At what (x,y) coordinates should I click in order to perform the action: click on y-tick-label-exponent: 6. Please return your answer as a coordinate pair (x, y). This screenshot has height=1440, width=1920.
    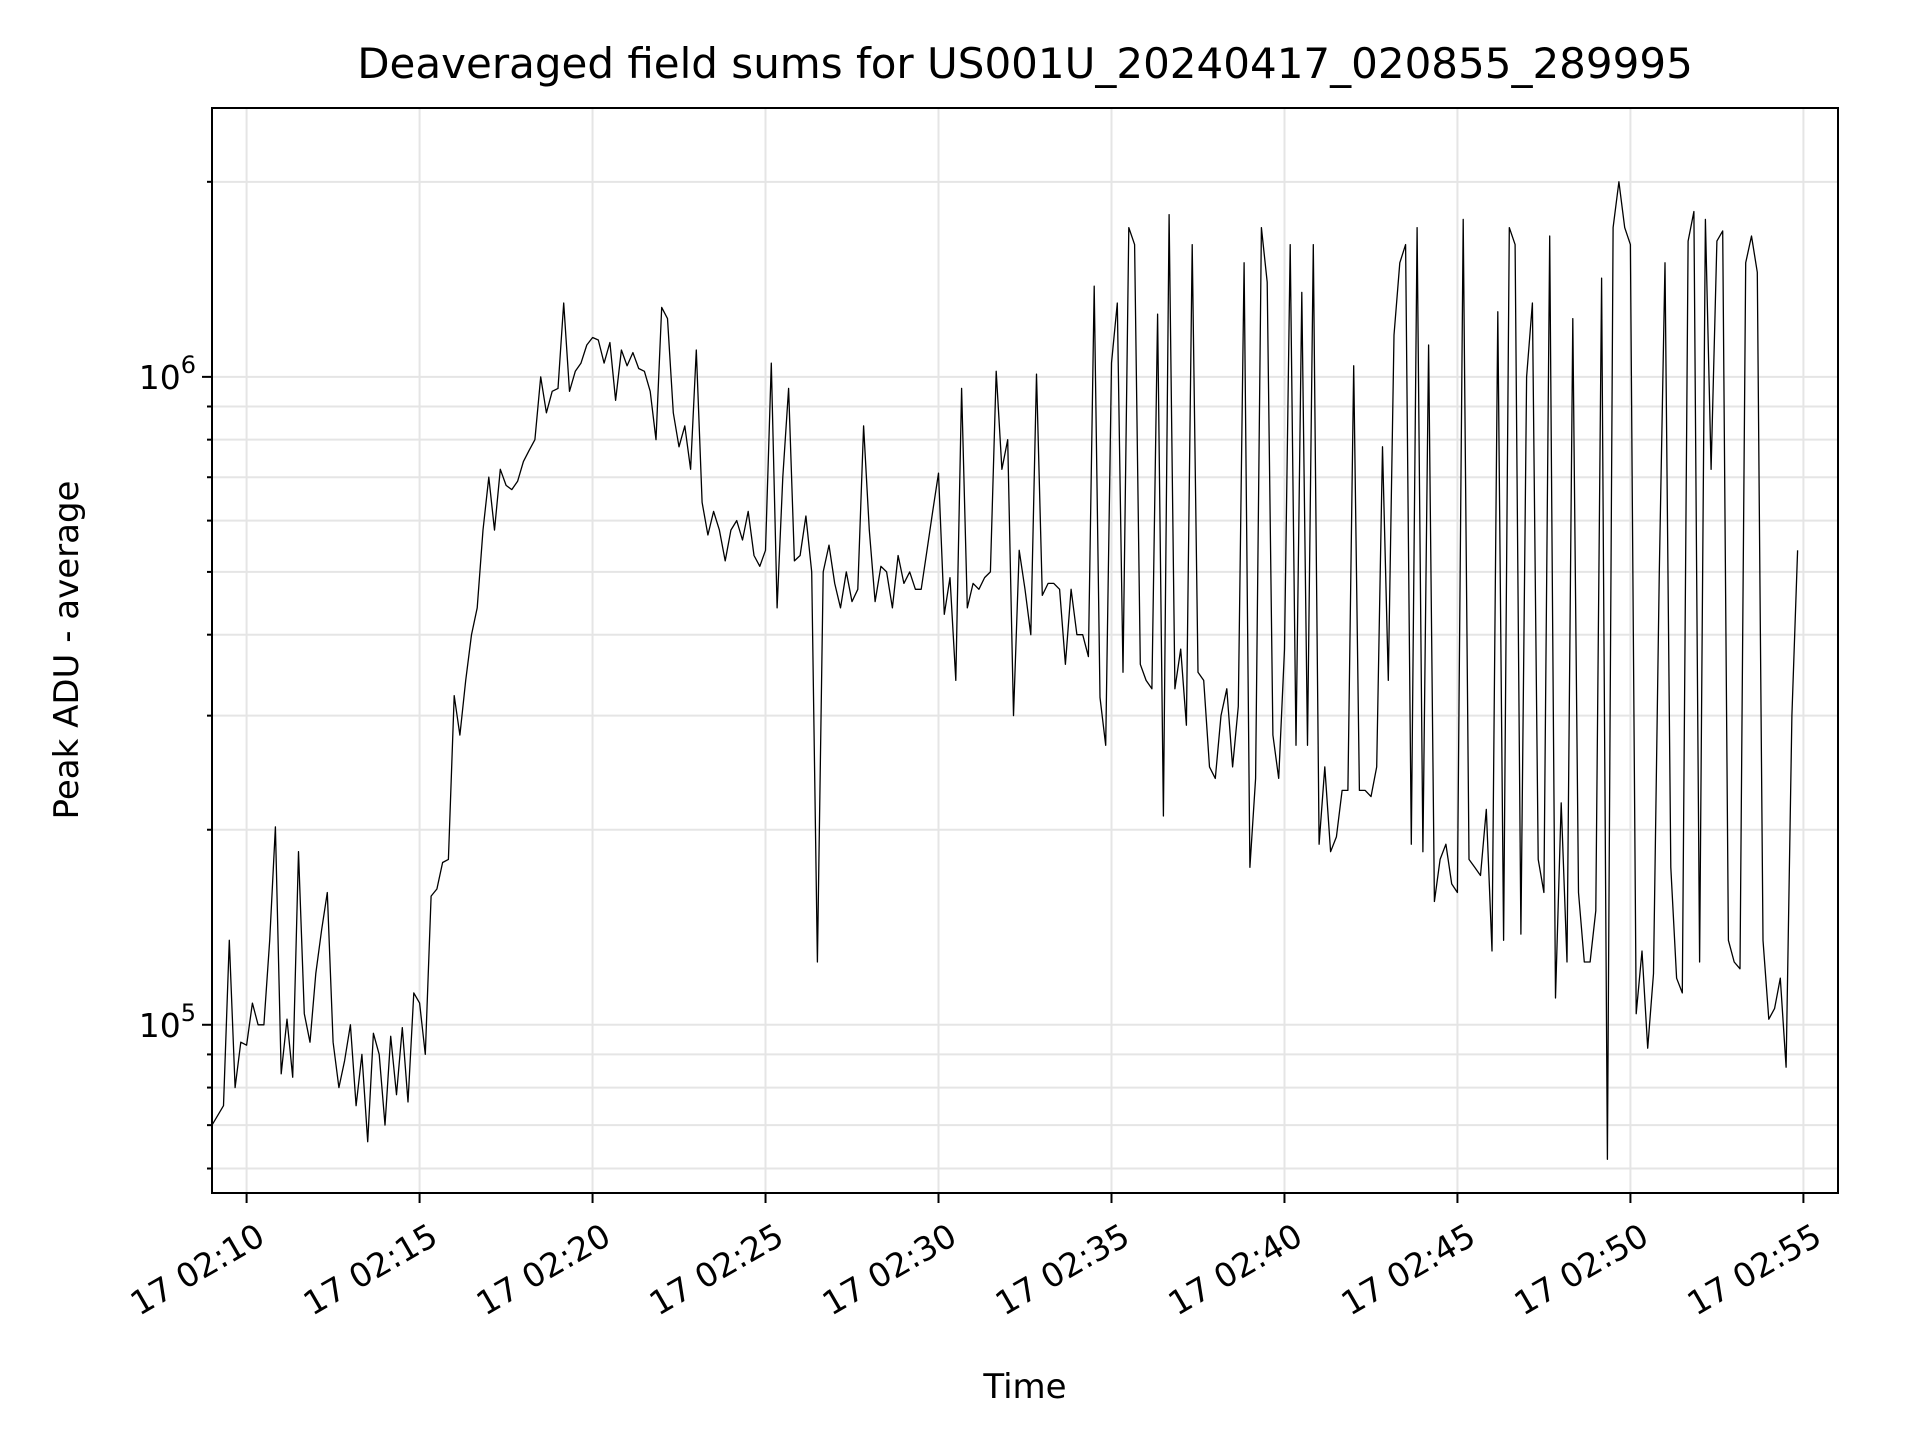
    Looking at the image, I should click on (188, 365).